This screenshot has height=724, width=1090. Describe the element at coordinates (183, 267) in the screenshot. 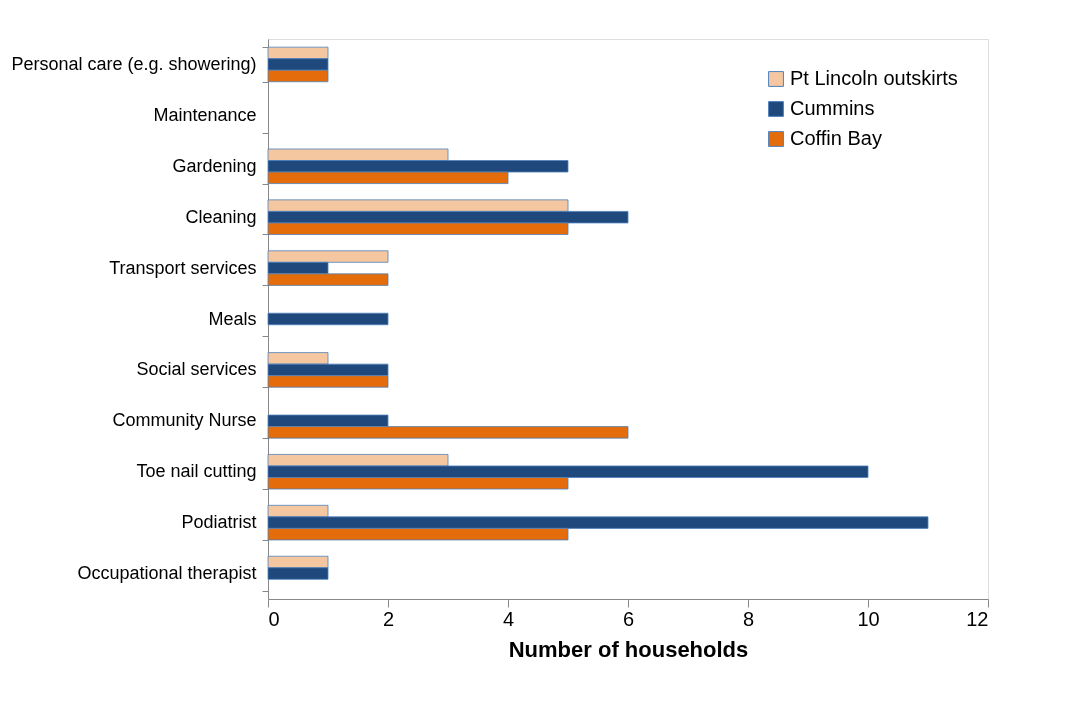

I see `y-tick-label: Transport services` at that location.